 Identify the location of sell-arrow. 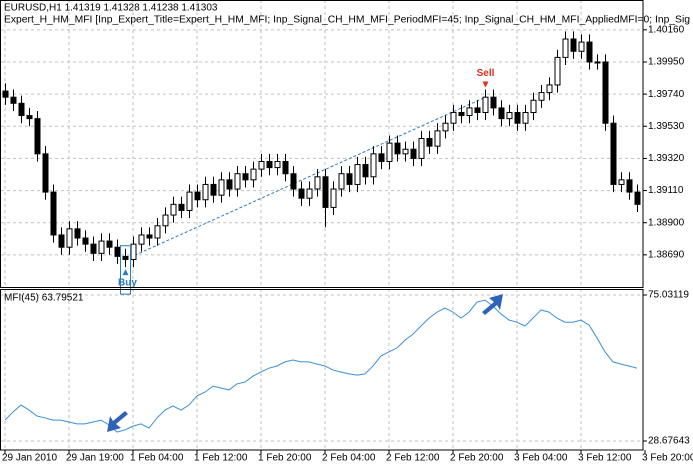
(485, 84).